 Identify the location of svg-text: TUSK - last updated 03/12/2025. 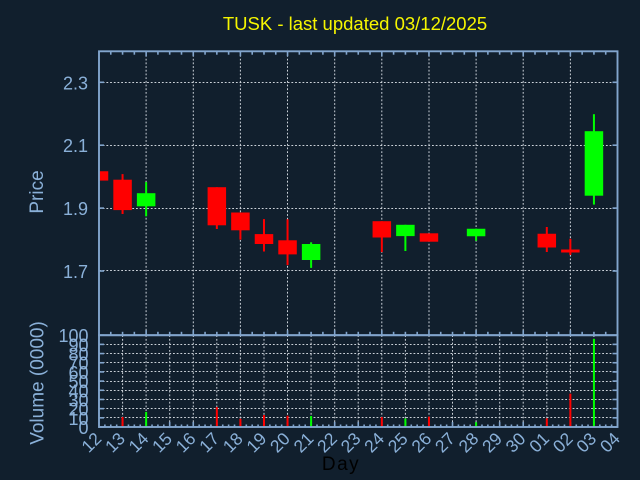
(355, 23).